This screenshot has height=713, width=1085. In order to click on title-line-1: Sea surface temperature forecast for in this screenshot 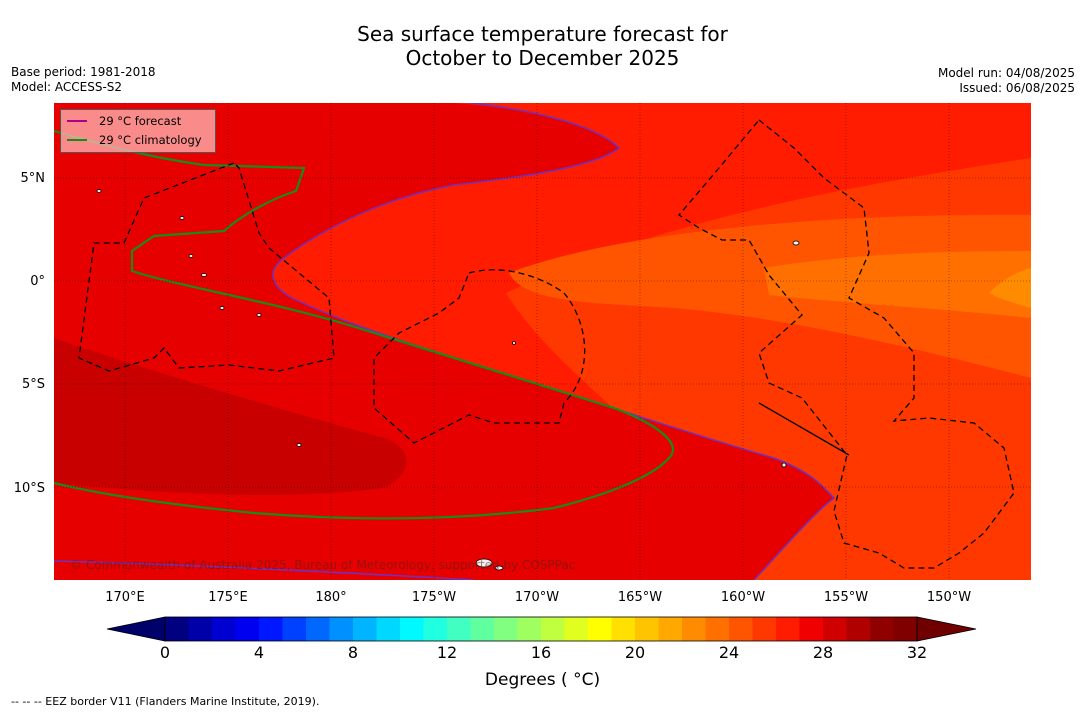, I will do `click(542, 34)`.